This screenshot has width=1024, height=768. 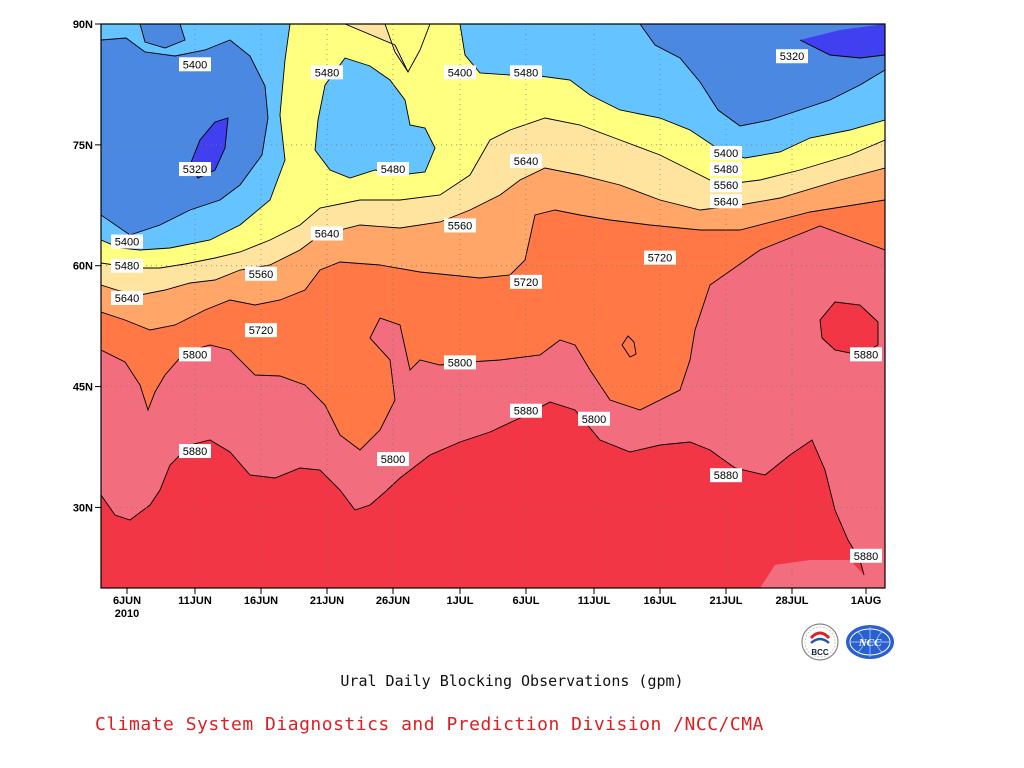 I want to click on y-tick-label: 30N, so click(x=83, y=508).